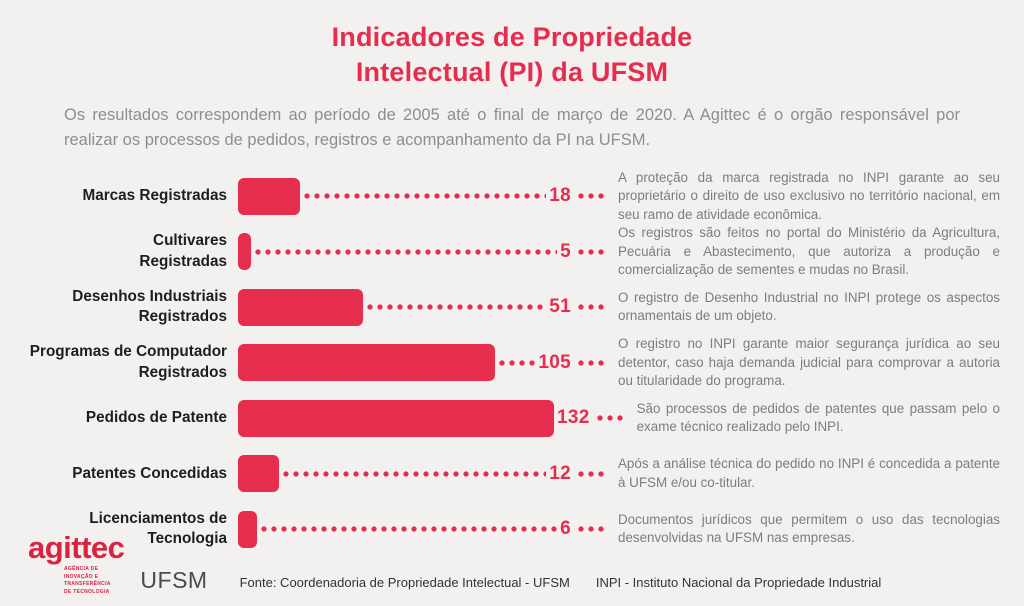 The width and height of the screenshot is (1024, 606). What do you see at coordinates (87, 591) in the screenshot?
I see `agittec-tagline-line: DE TECNOLOGIA` at bounding box center [87, 591].